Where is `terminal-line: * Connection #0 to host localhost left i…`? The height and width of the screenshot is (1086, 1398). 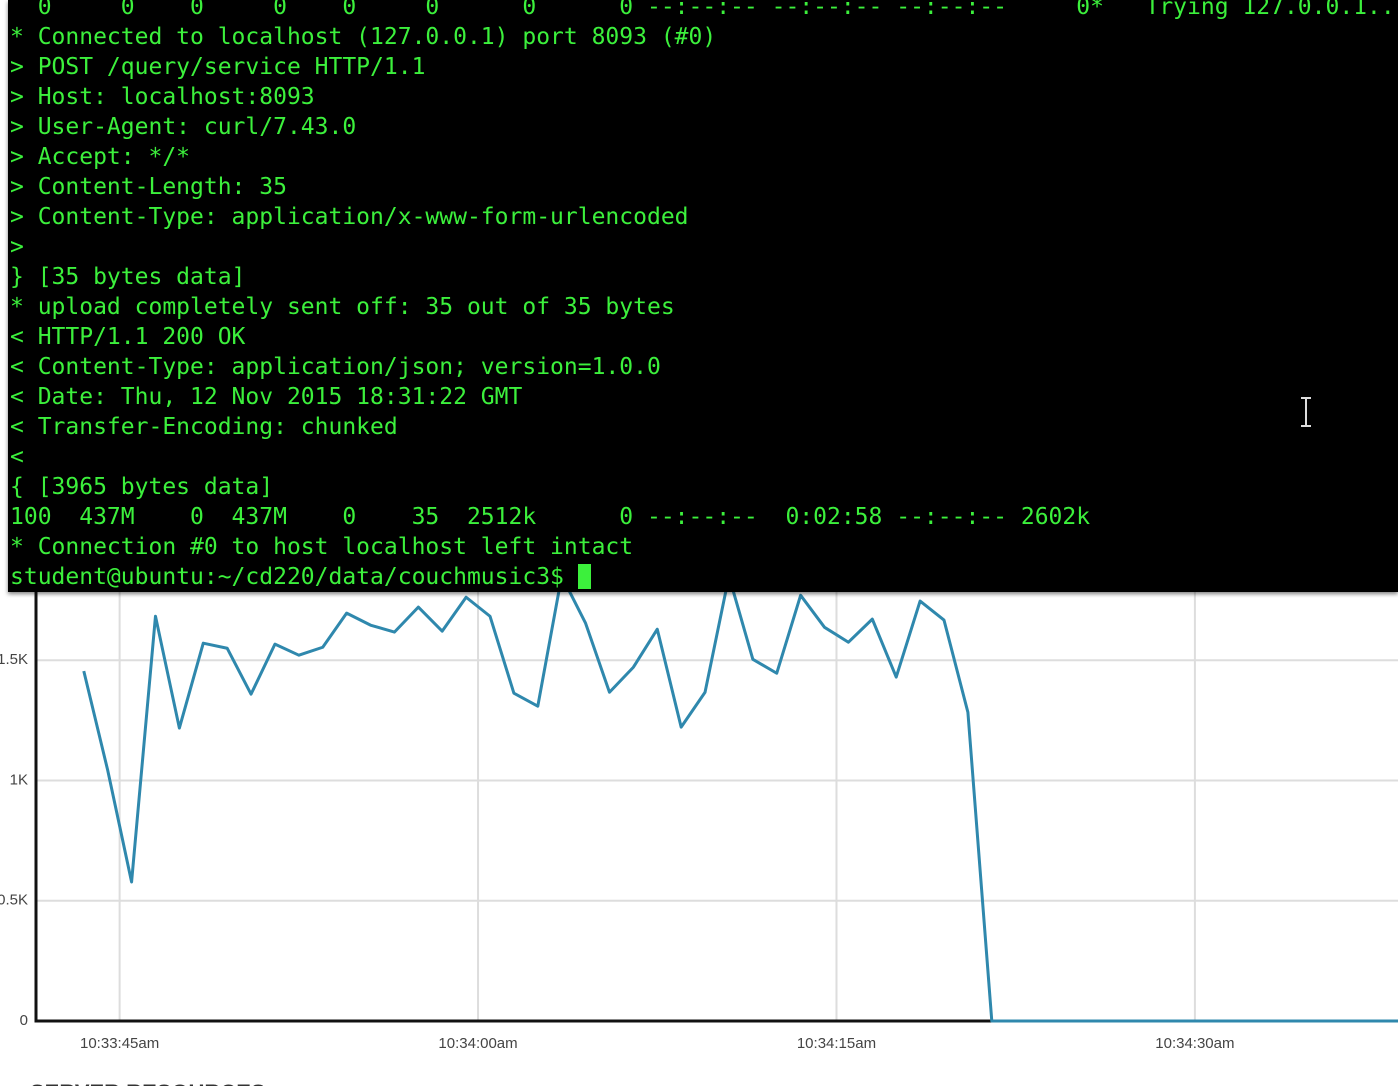
terminal-line: * Connection #0 to host localhost left i… is located at coordinates (322, 547).